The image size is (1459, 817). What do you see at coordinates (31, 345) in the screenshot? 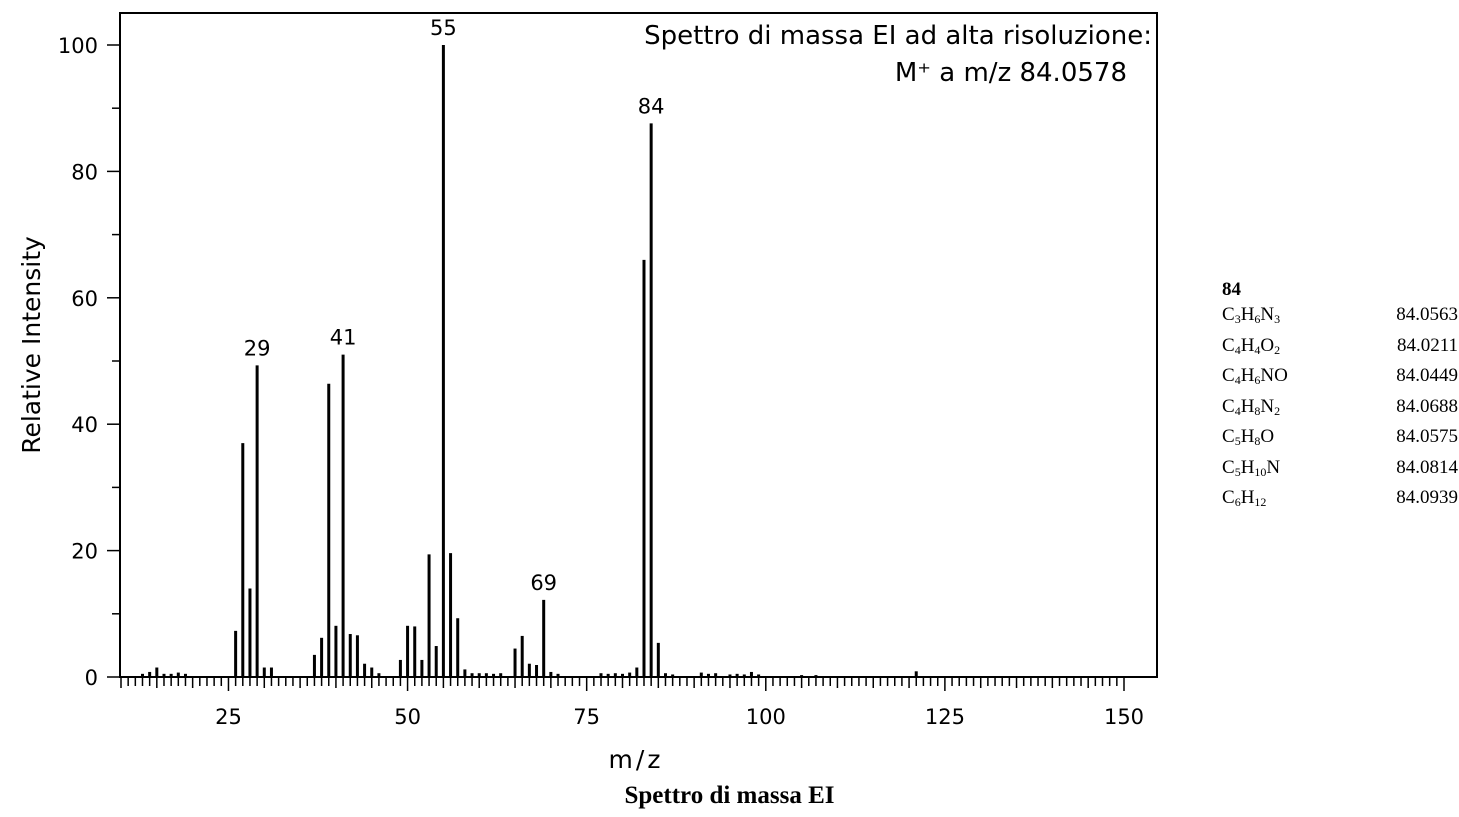
I see `y-axis-label: Relative Intensity` at bounding box center [31, 345].